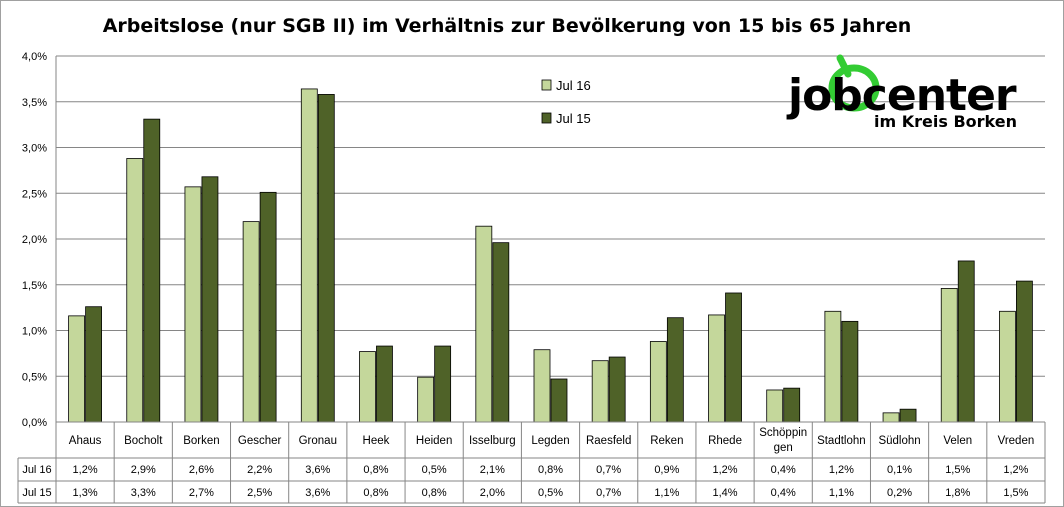  Describe the element at coordinates (259, 470) in the screenshot. I see `table-cell: 2,2%` at that location.